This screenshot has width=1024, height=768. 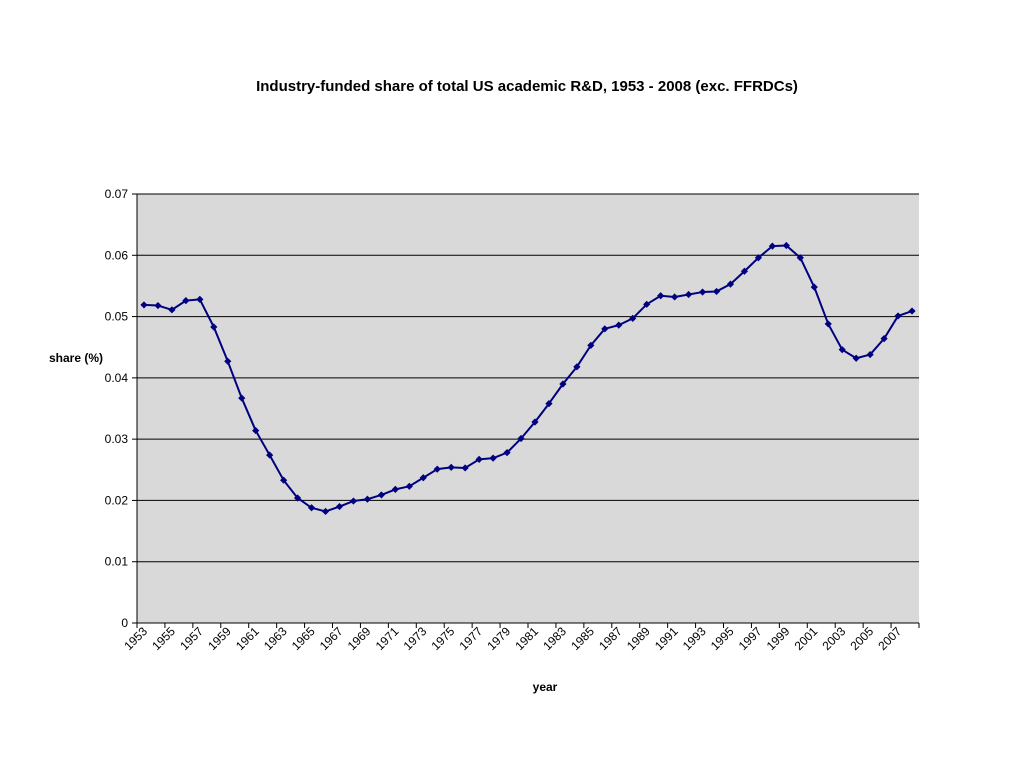 I want to click on y-tick-label: 0.07, so click(x=117, y=194).